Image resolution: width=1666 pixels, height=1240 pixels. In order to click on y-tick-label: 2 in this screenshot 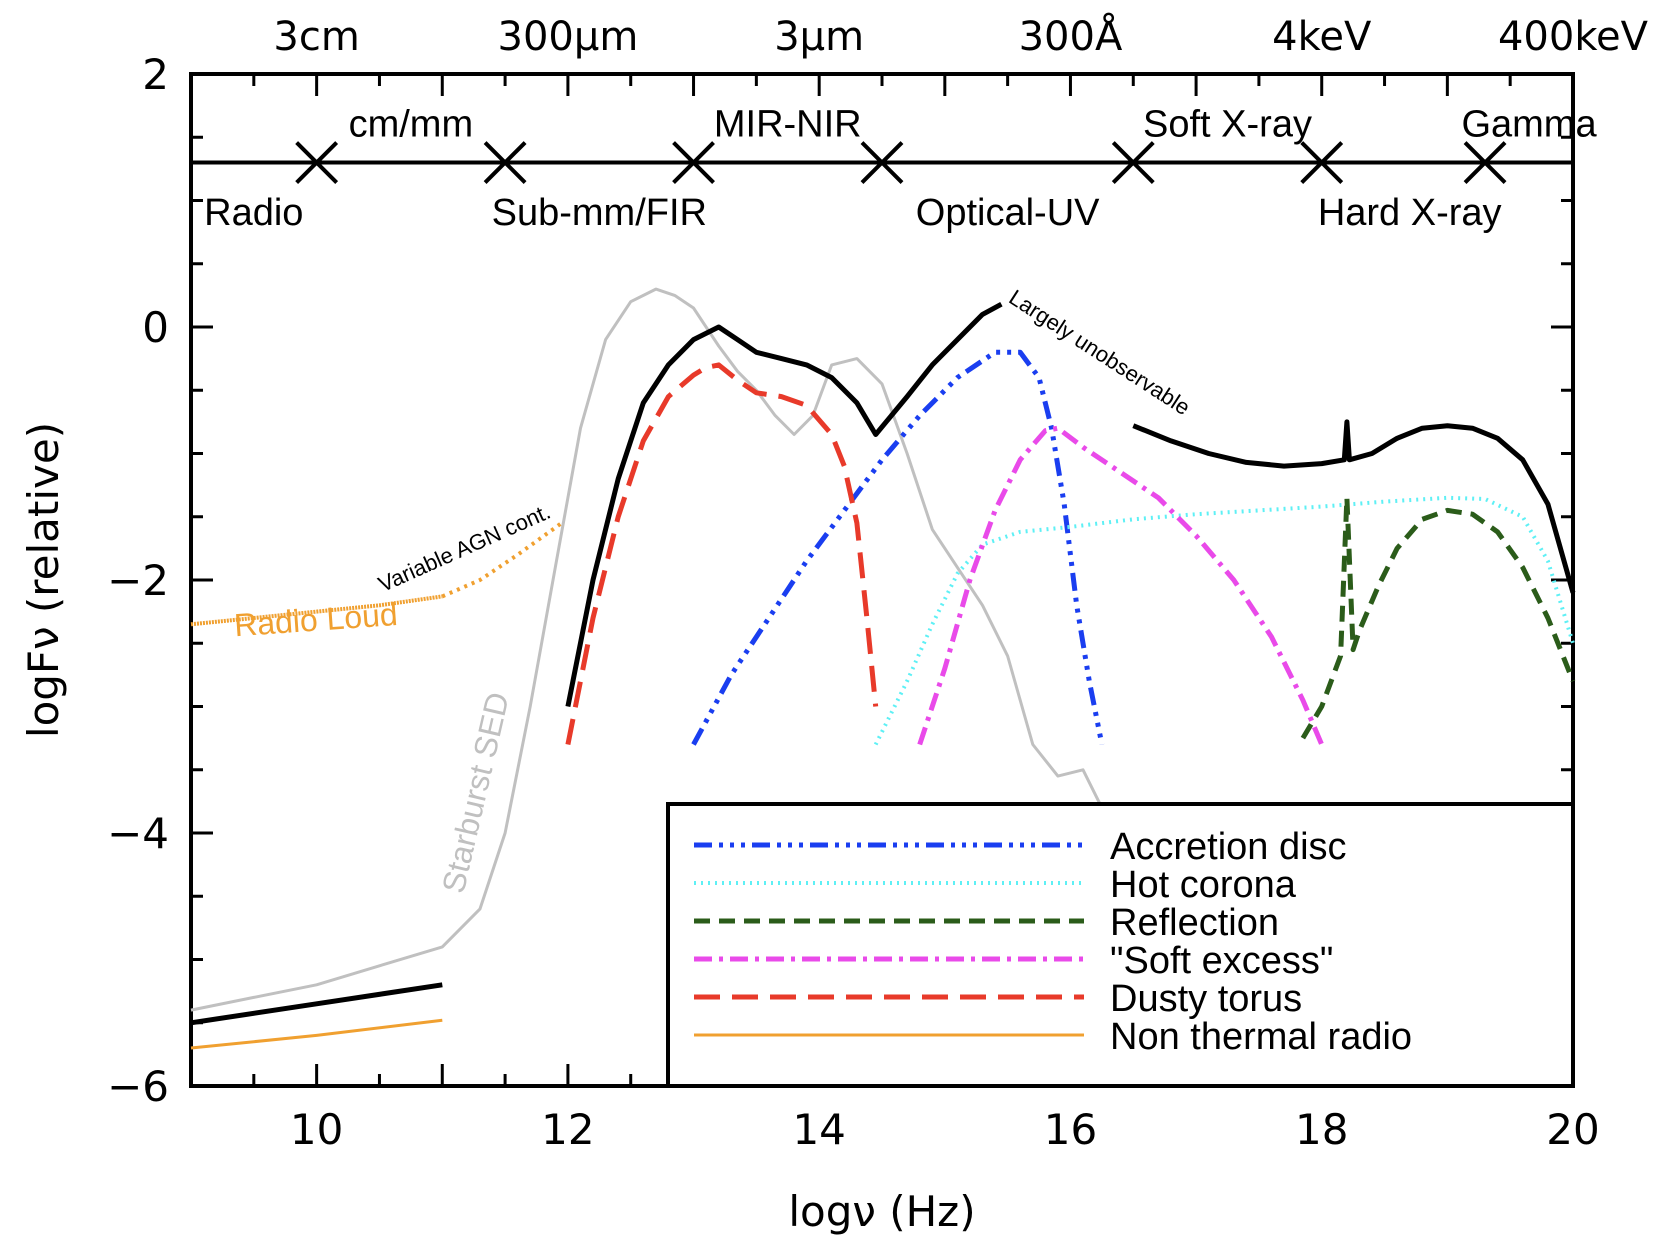, I will do `click(155, 74)`.